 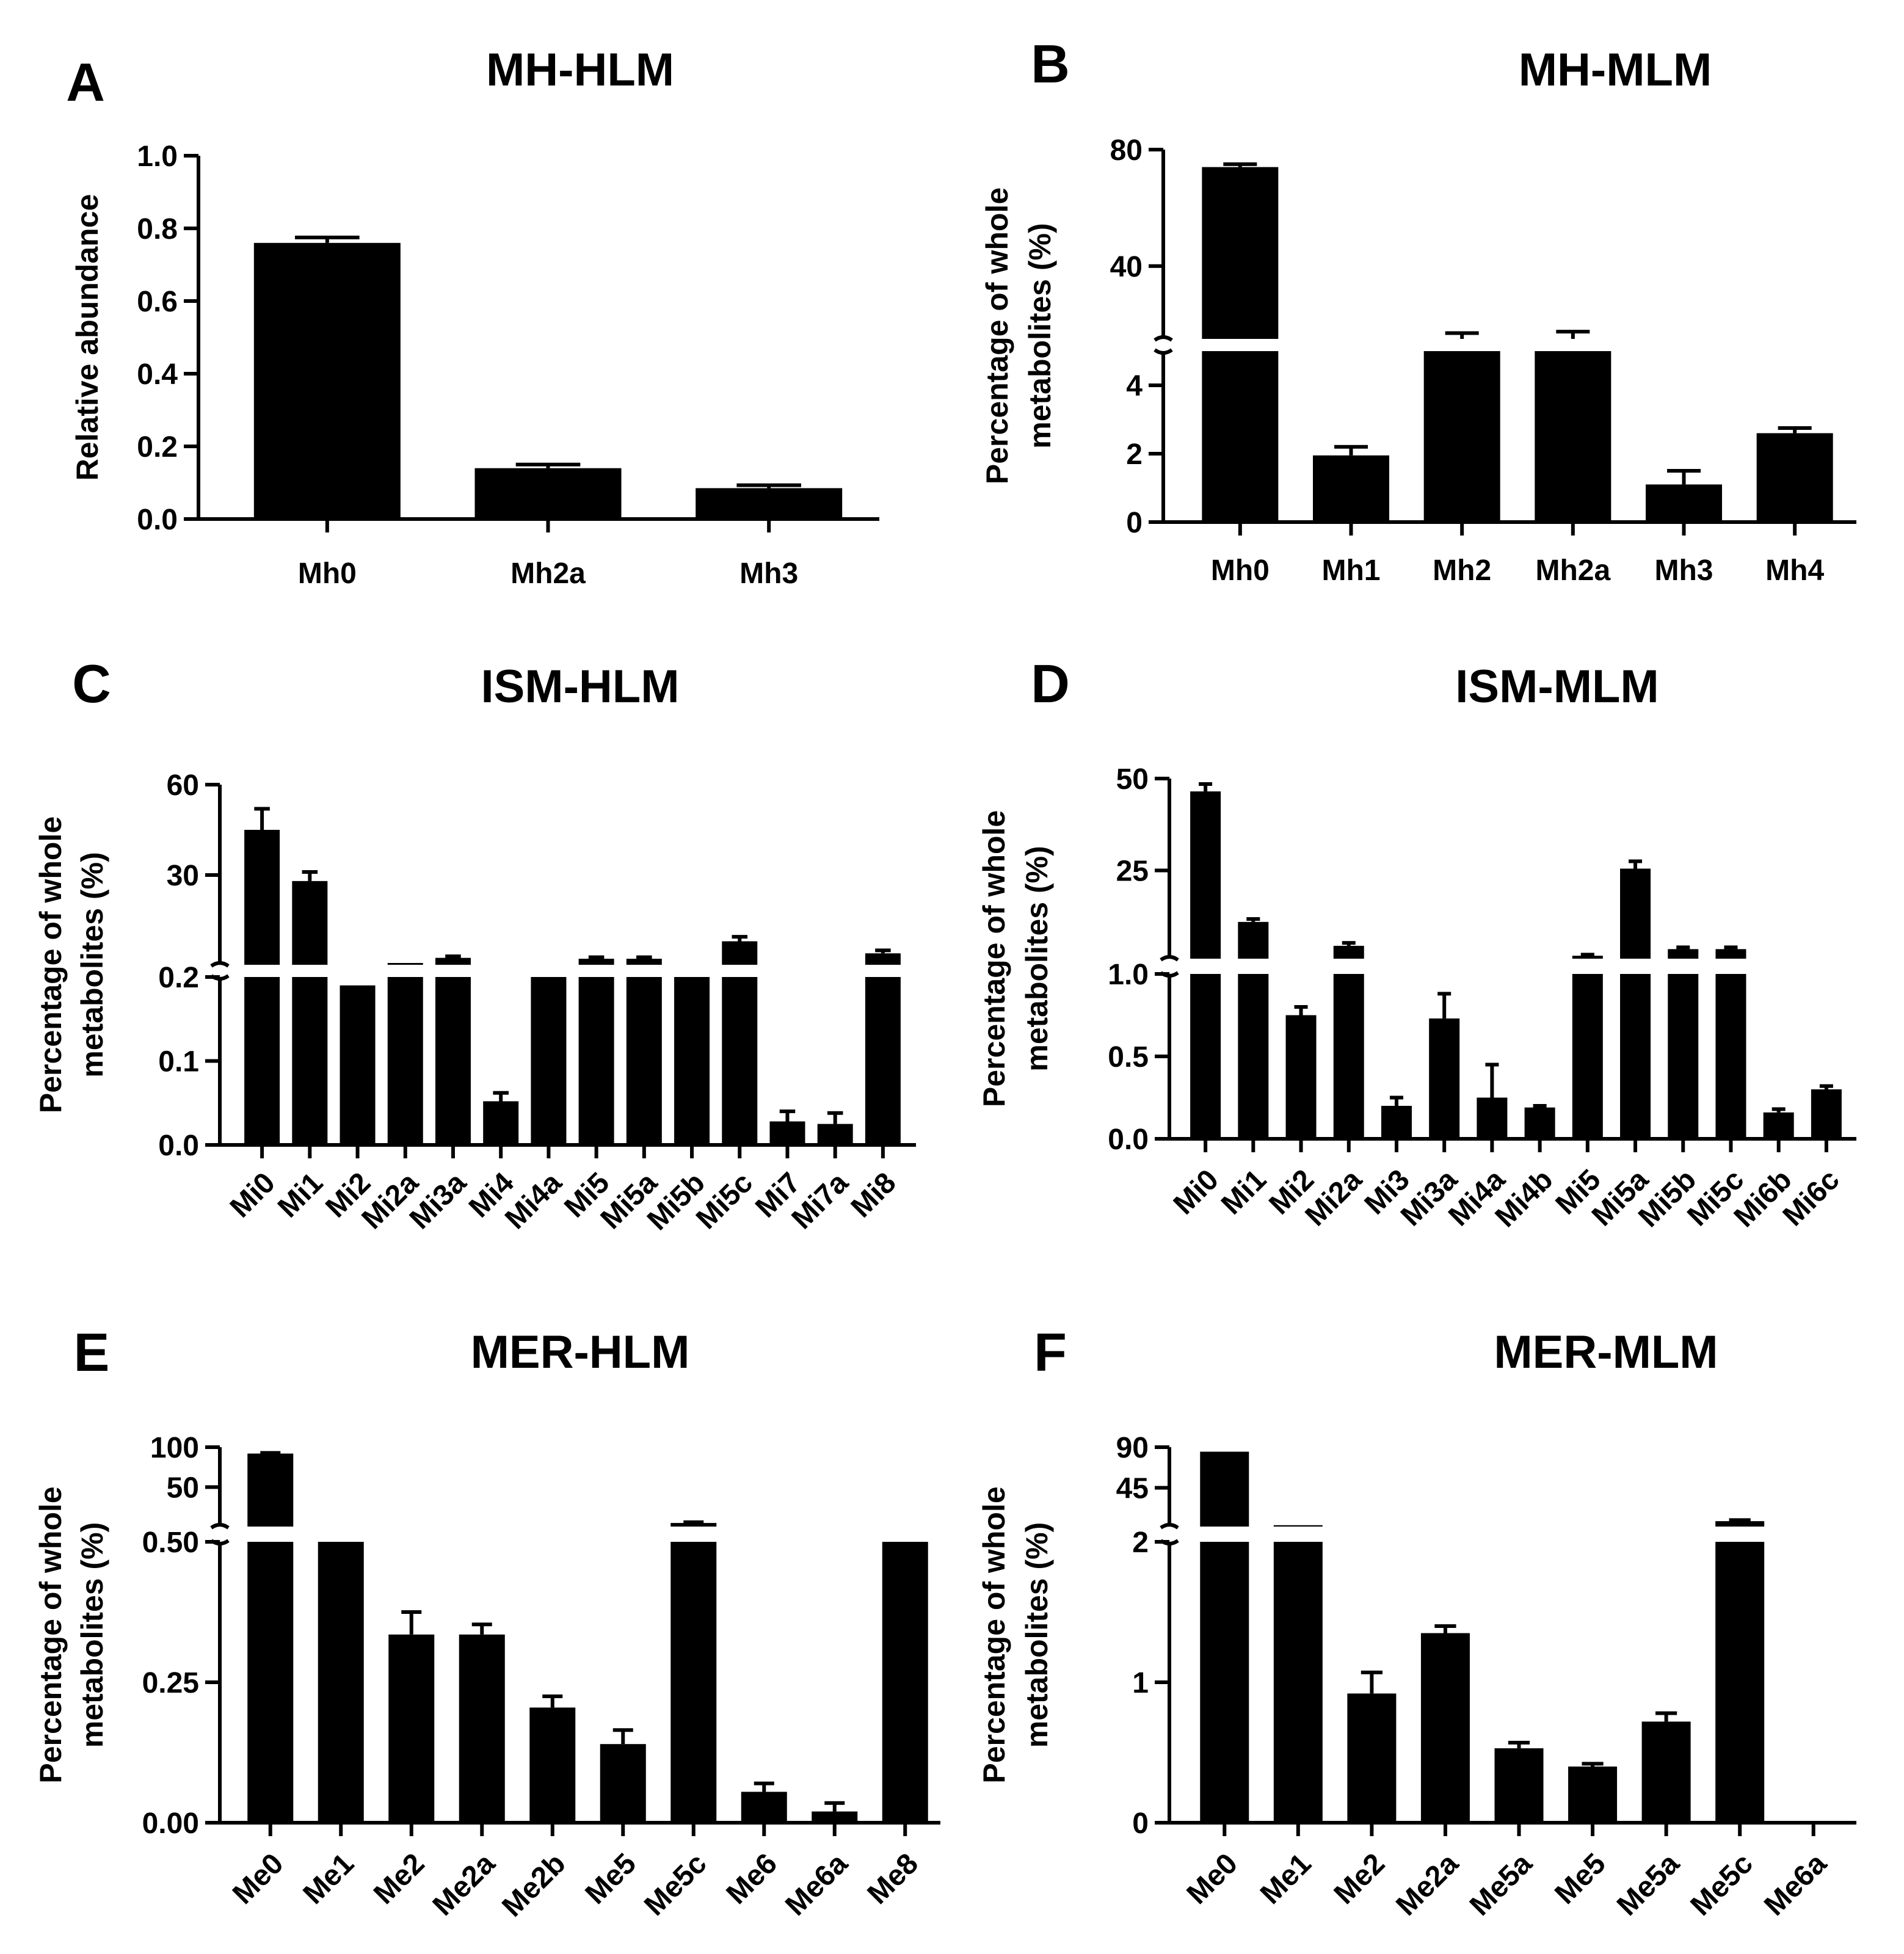 I want to click on y-tick-label: 0.5, so click(x=1128, y=1057).